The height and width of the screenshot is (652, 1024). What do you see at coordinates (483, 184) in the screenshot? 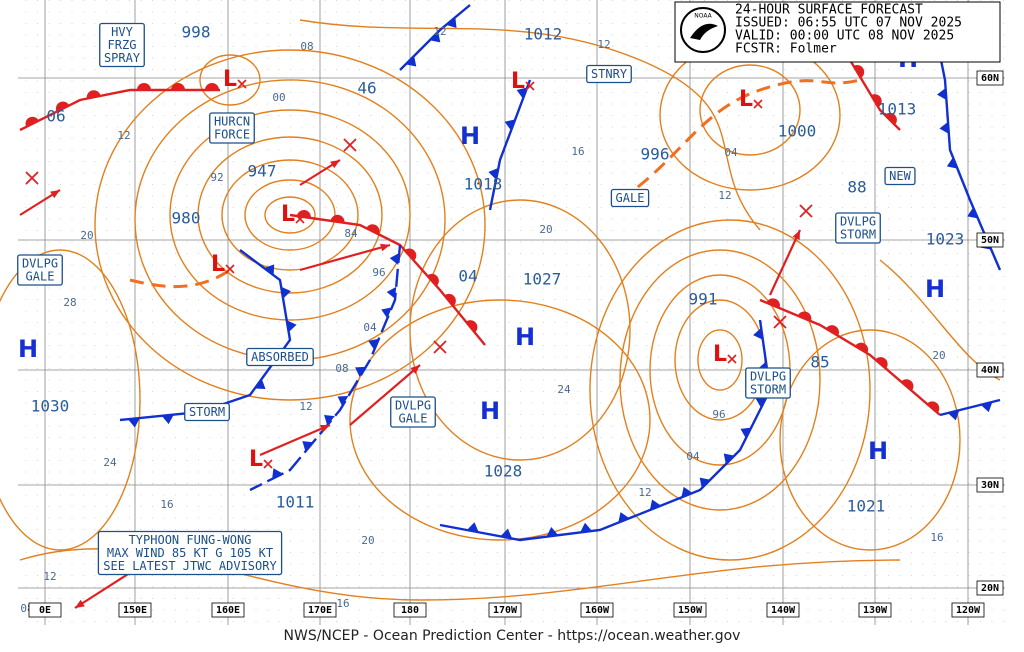
I see `central-pressure: 1018` at bounding box center [483, 184].